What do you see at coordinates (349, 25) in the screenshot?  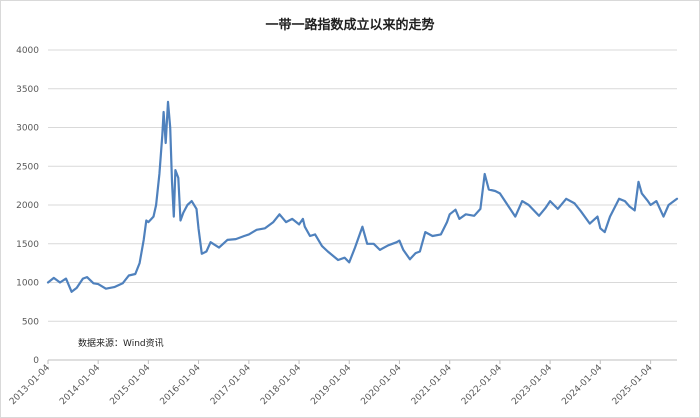 I see `chart-title: 一带一路指数成立以来的走势` at bounding box center [349, 25].